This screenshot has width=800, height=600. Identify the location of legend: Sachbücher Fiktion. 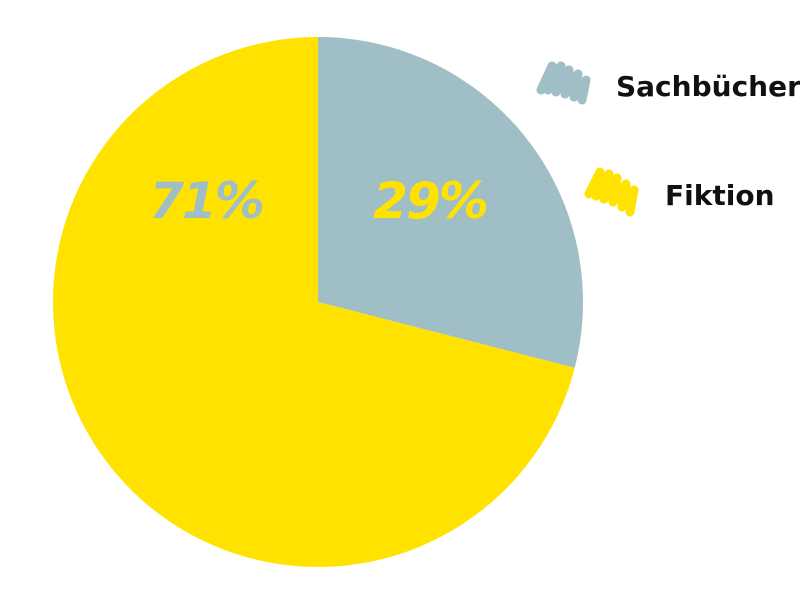
(668, 139).